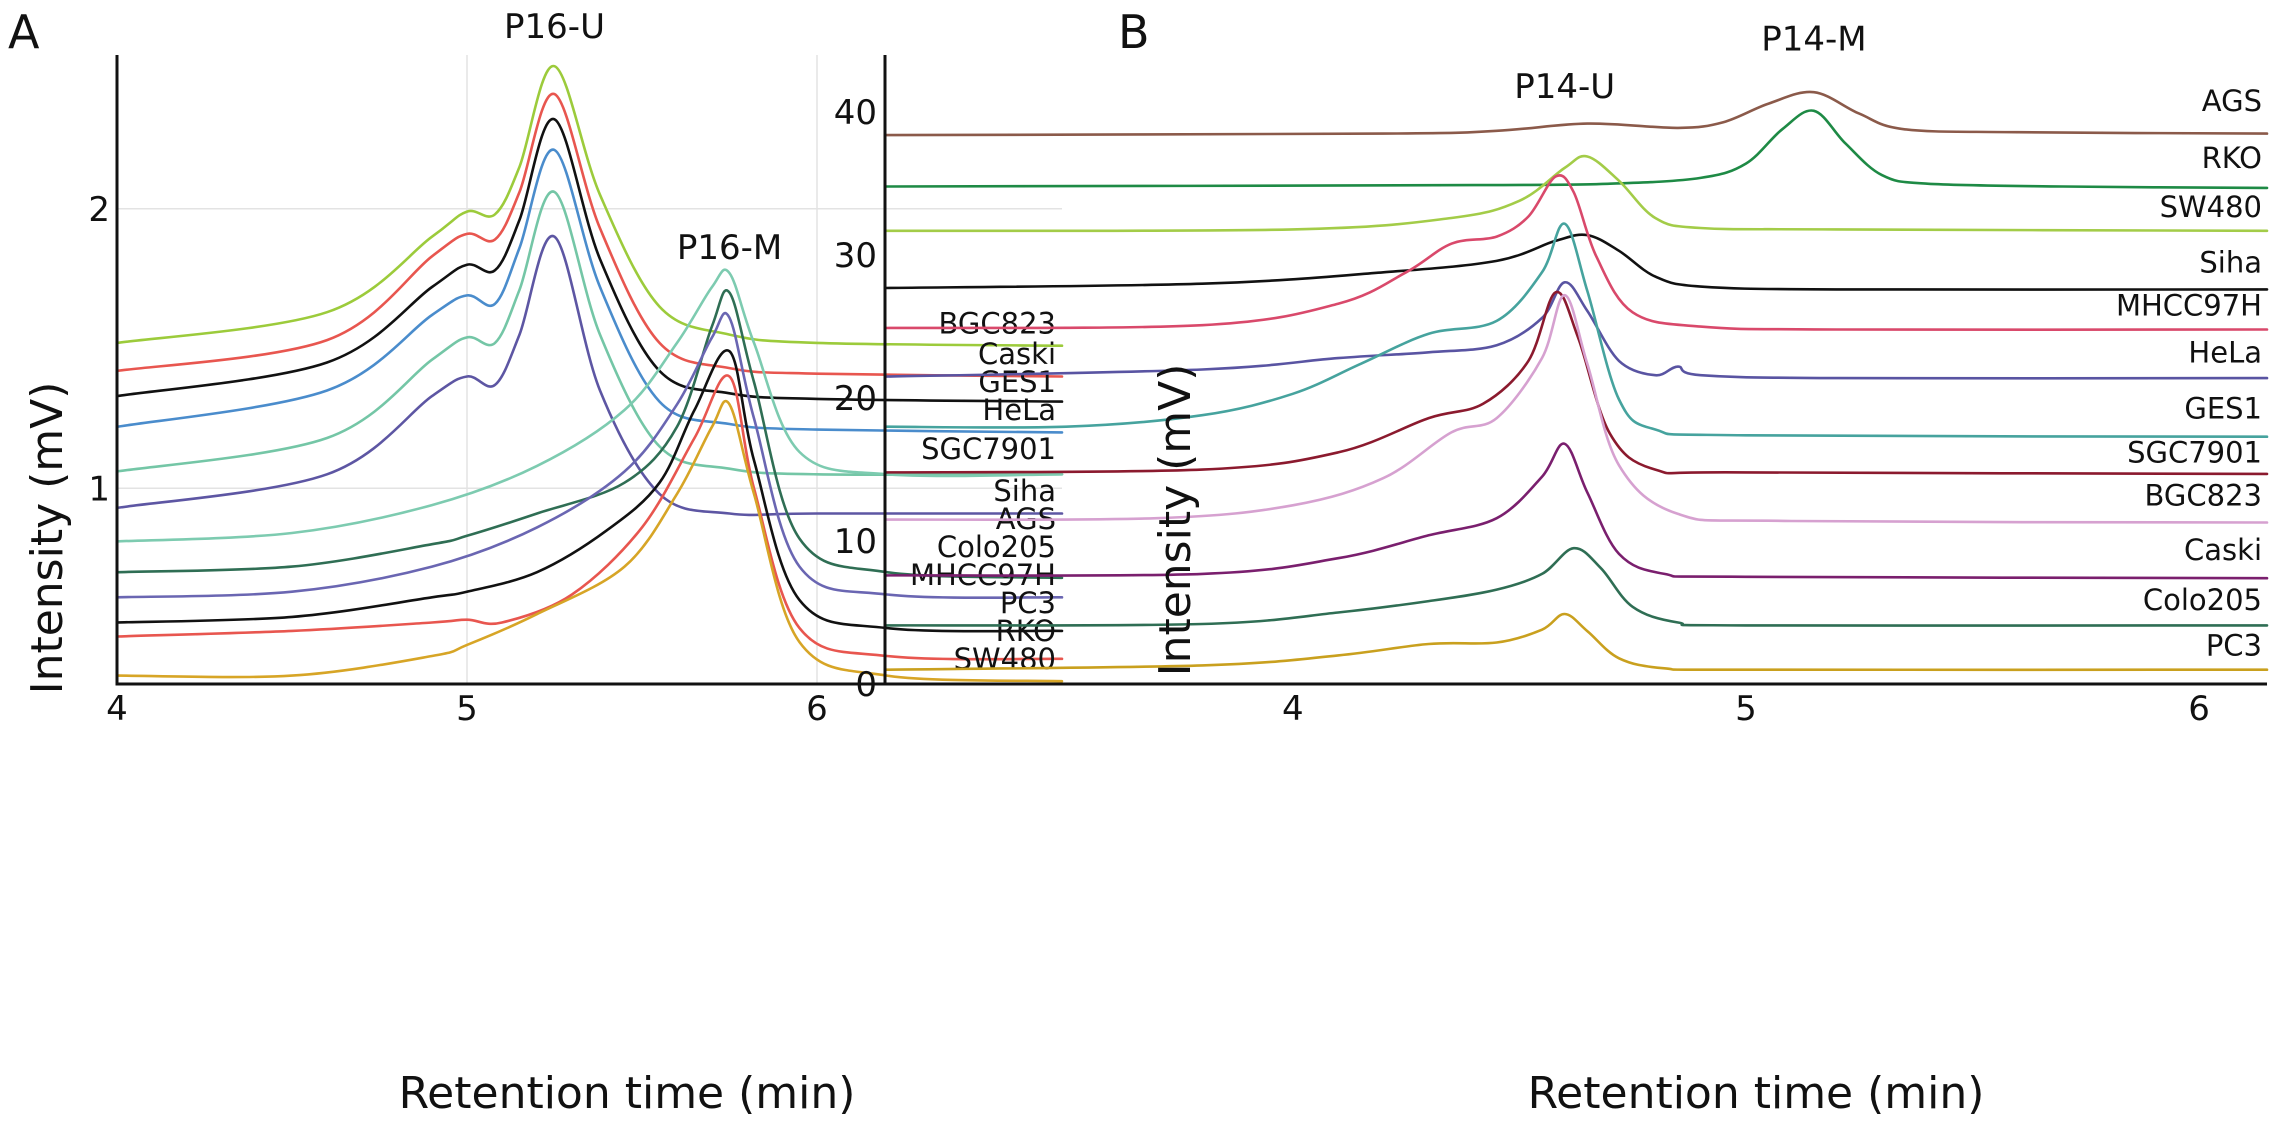 The width and height of the screenshot is (2283, 1124). Describe the element at coordinates (855, 256) in the screenshot. I see `panel-b-y-tick-30: 30` at that location.